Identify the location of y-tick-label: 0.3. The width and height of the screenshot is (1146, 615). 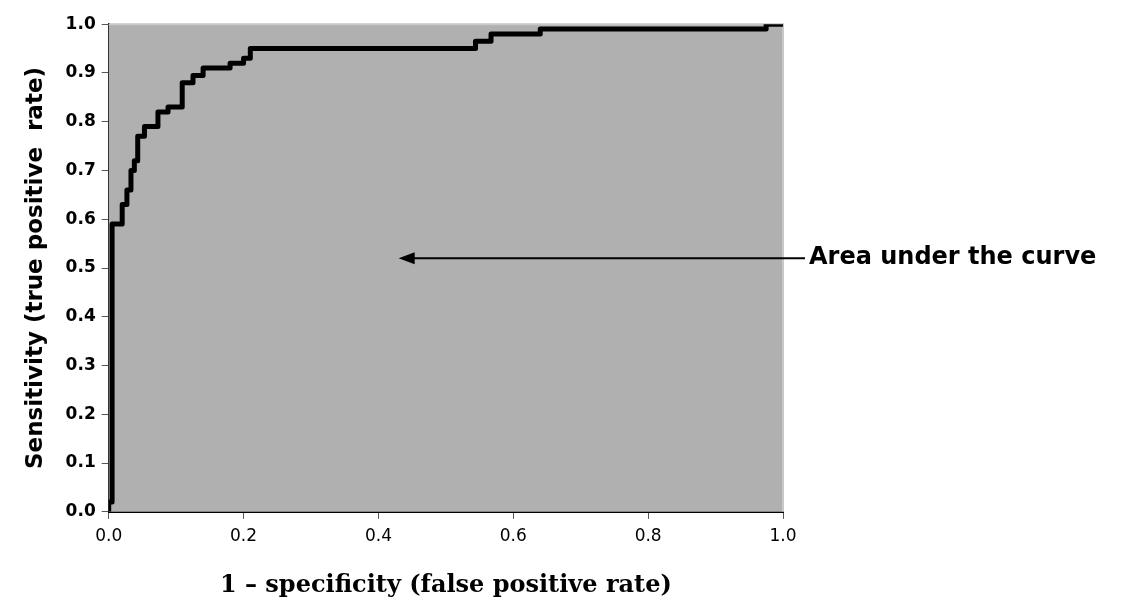
(80, 363).